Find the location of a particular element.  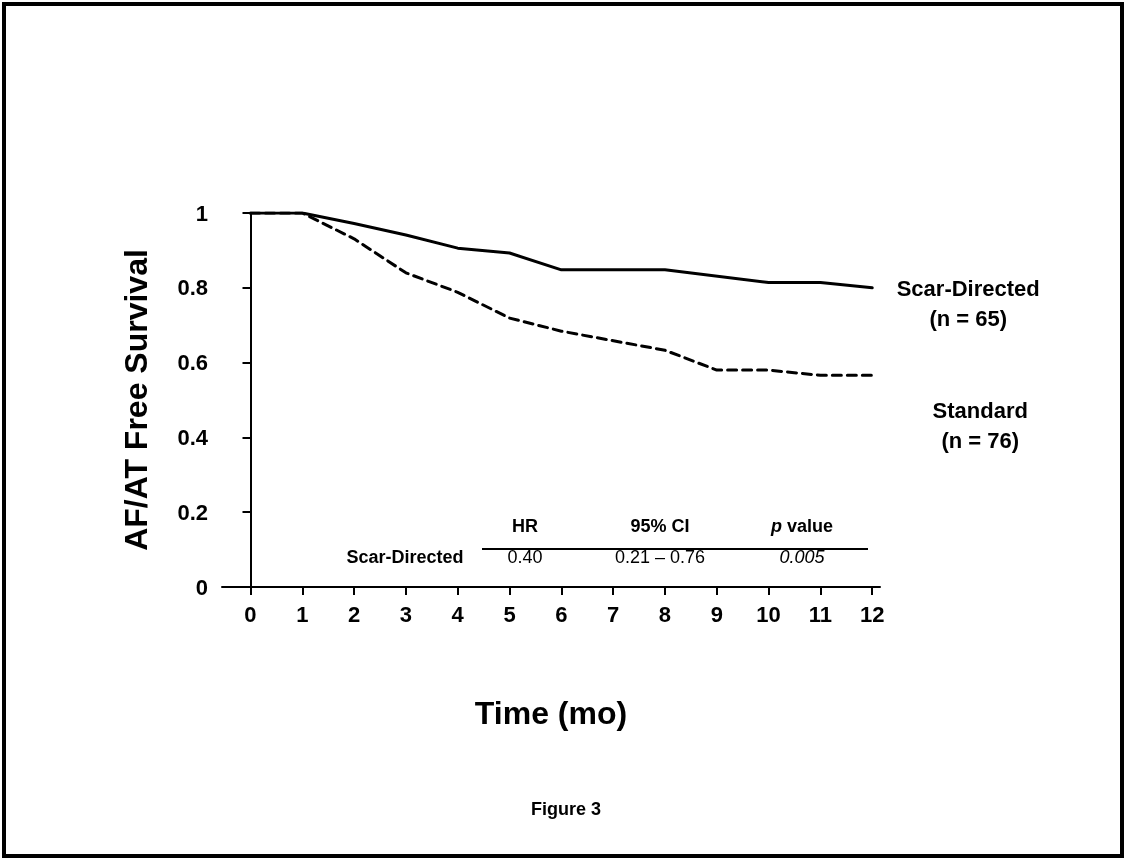

annotation: 95% CI is located at coordinates (660, 526).